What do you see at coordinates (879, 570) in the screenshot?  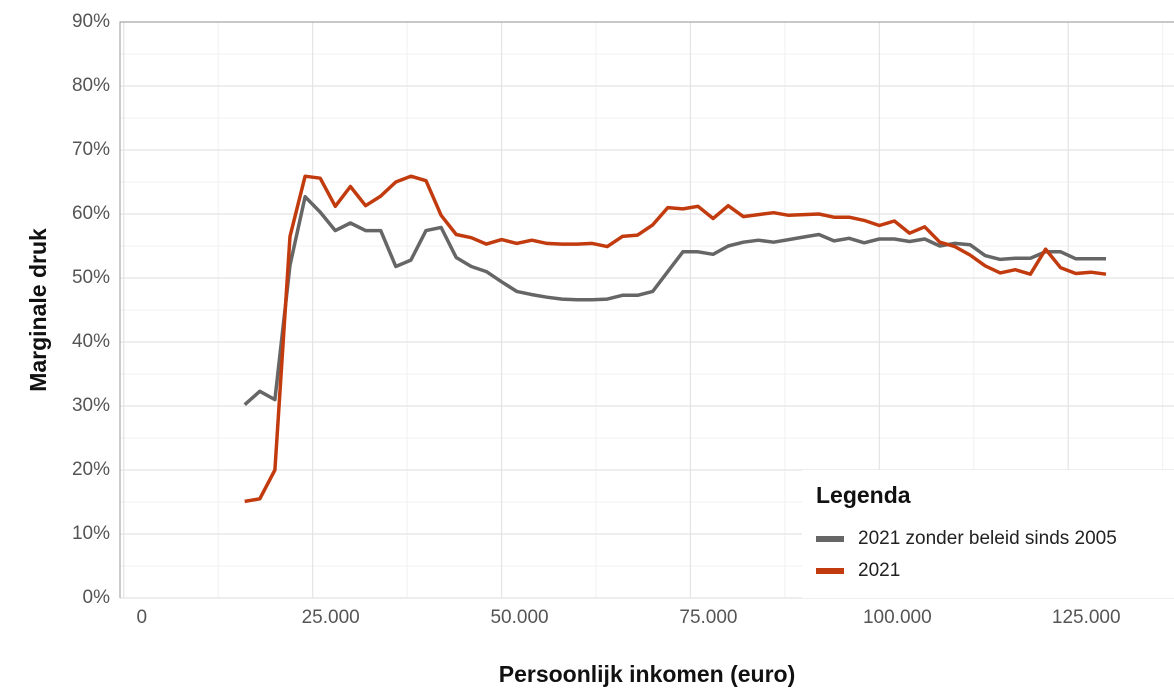 I see `legend-label: 2021` at bounding box center [879, 570].